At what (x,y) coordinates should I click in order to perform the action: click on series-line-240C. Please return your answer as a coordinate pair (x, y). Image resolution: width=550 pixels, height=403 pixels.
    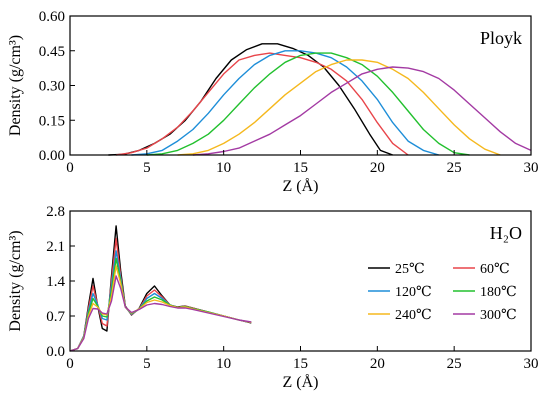
    Looking at the image, I should click on (339, 107).